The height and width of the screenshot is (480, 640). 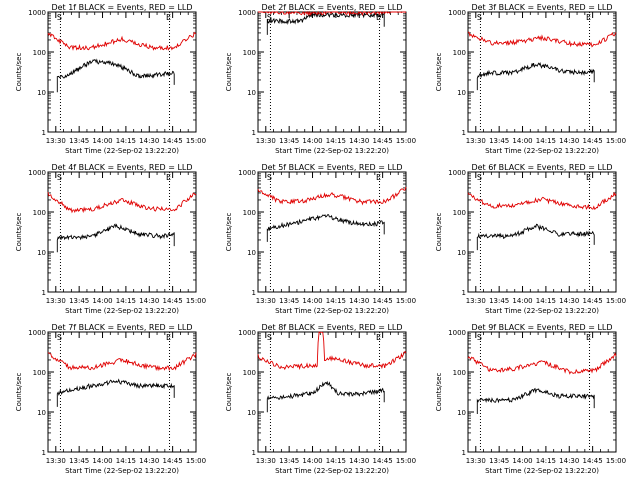 What do you see at coordinates (541, 7) in the screenshot?
I see `chart-title: Det 3f BLACK = Events, RED = LLD` at bounding box center [541, 7].